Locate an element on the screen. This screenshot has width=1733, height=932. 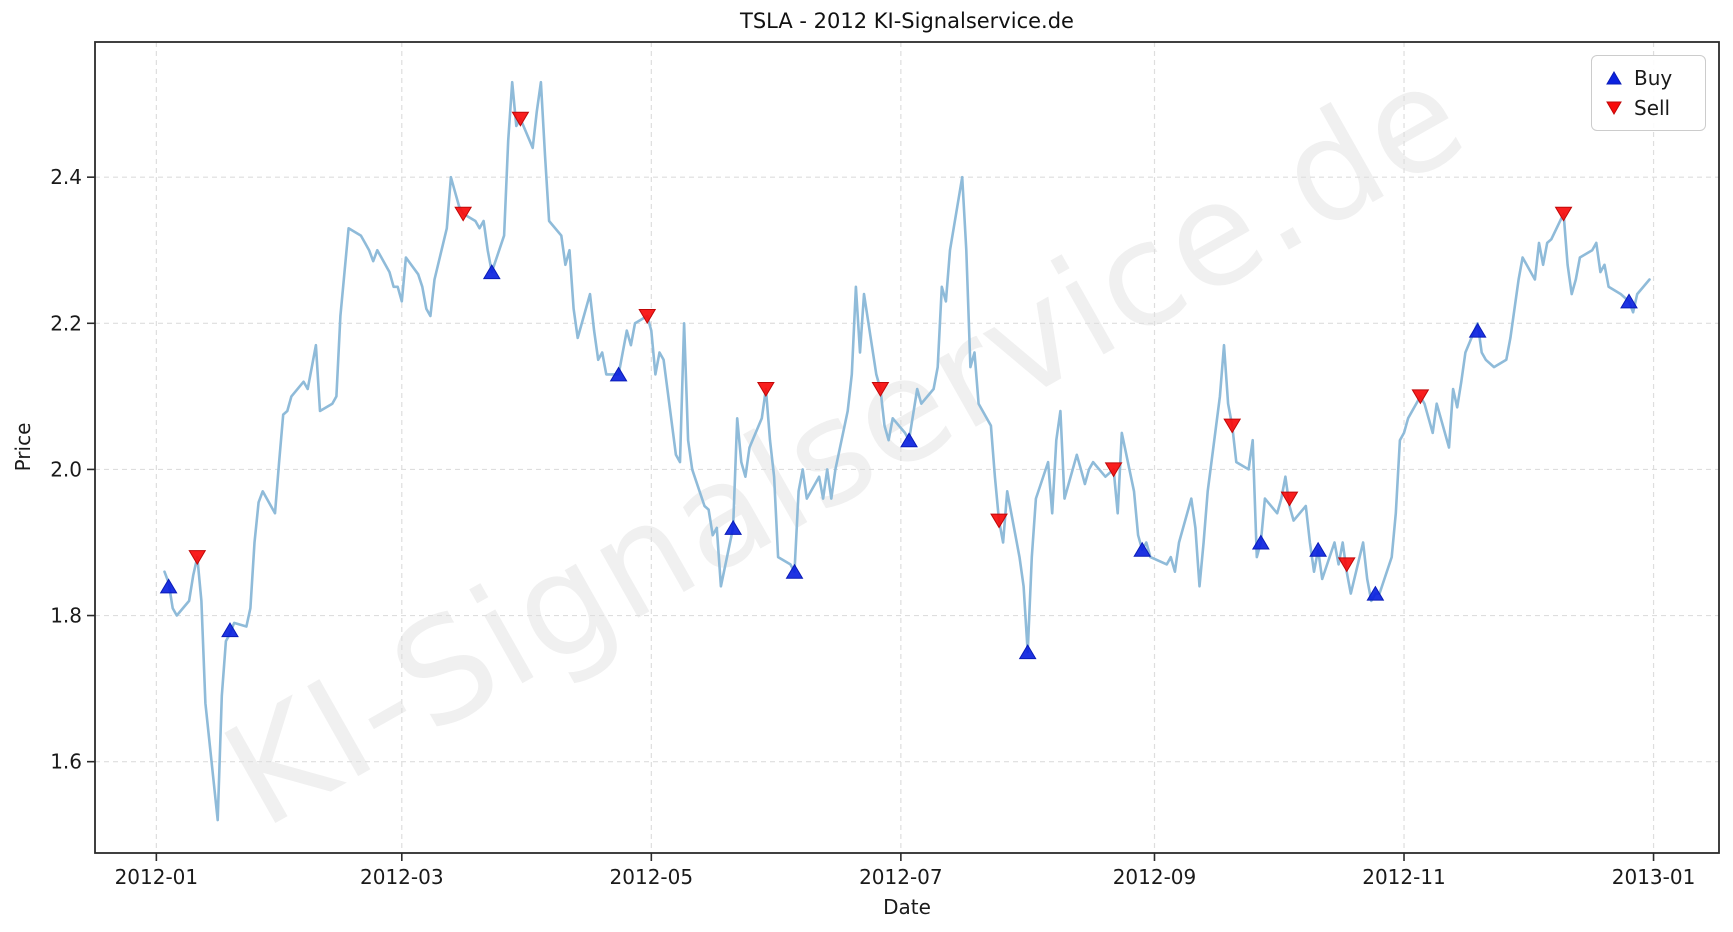
chart-title: TSLA - 2012 KI-Signalservice.de is located at coordinates (907, 21).